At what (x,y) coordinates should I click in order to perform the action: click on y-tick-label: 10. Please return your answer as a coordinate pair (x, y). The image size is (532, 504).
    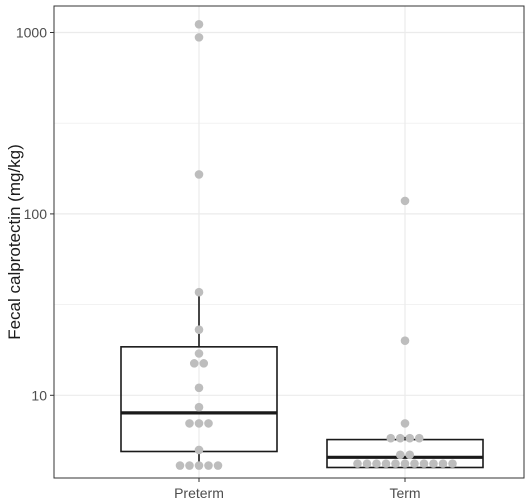
    Looking at the image, I should click on (39, 395).